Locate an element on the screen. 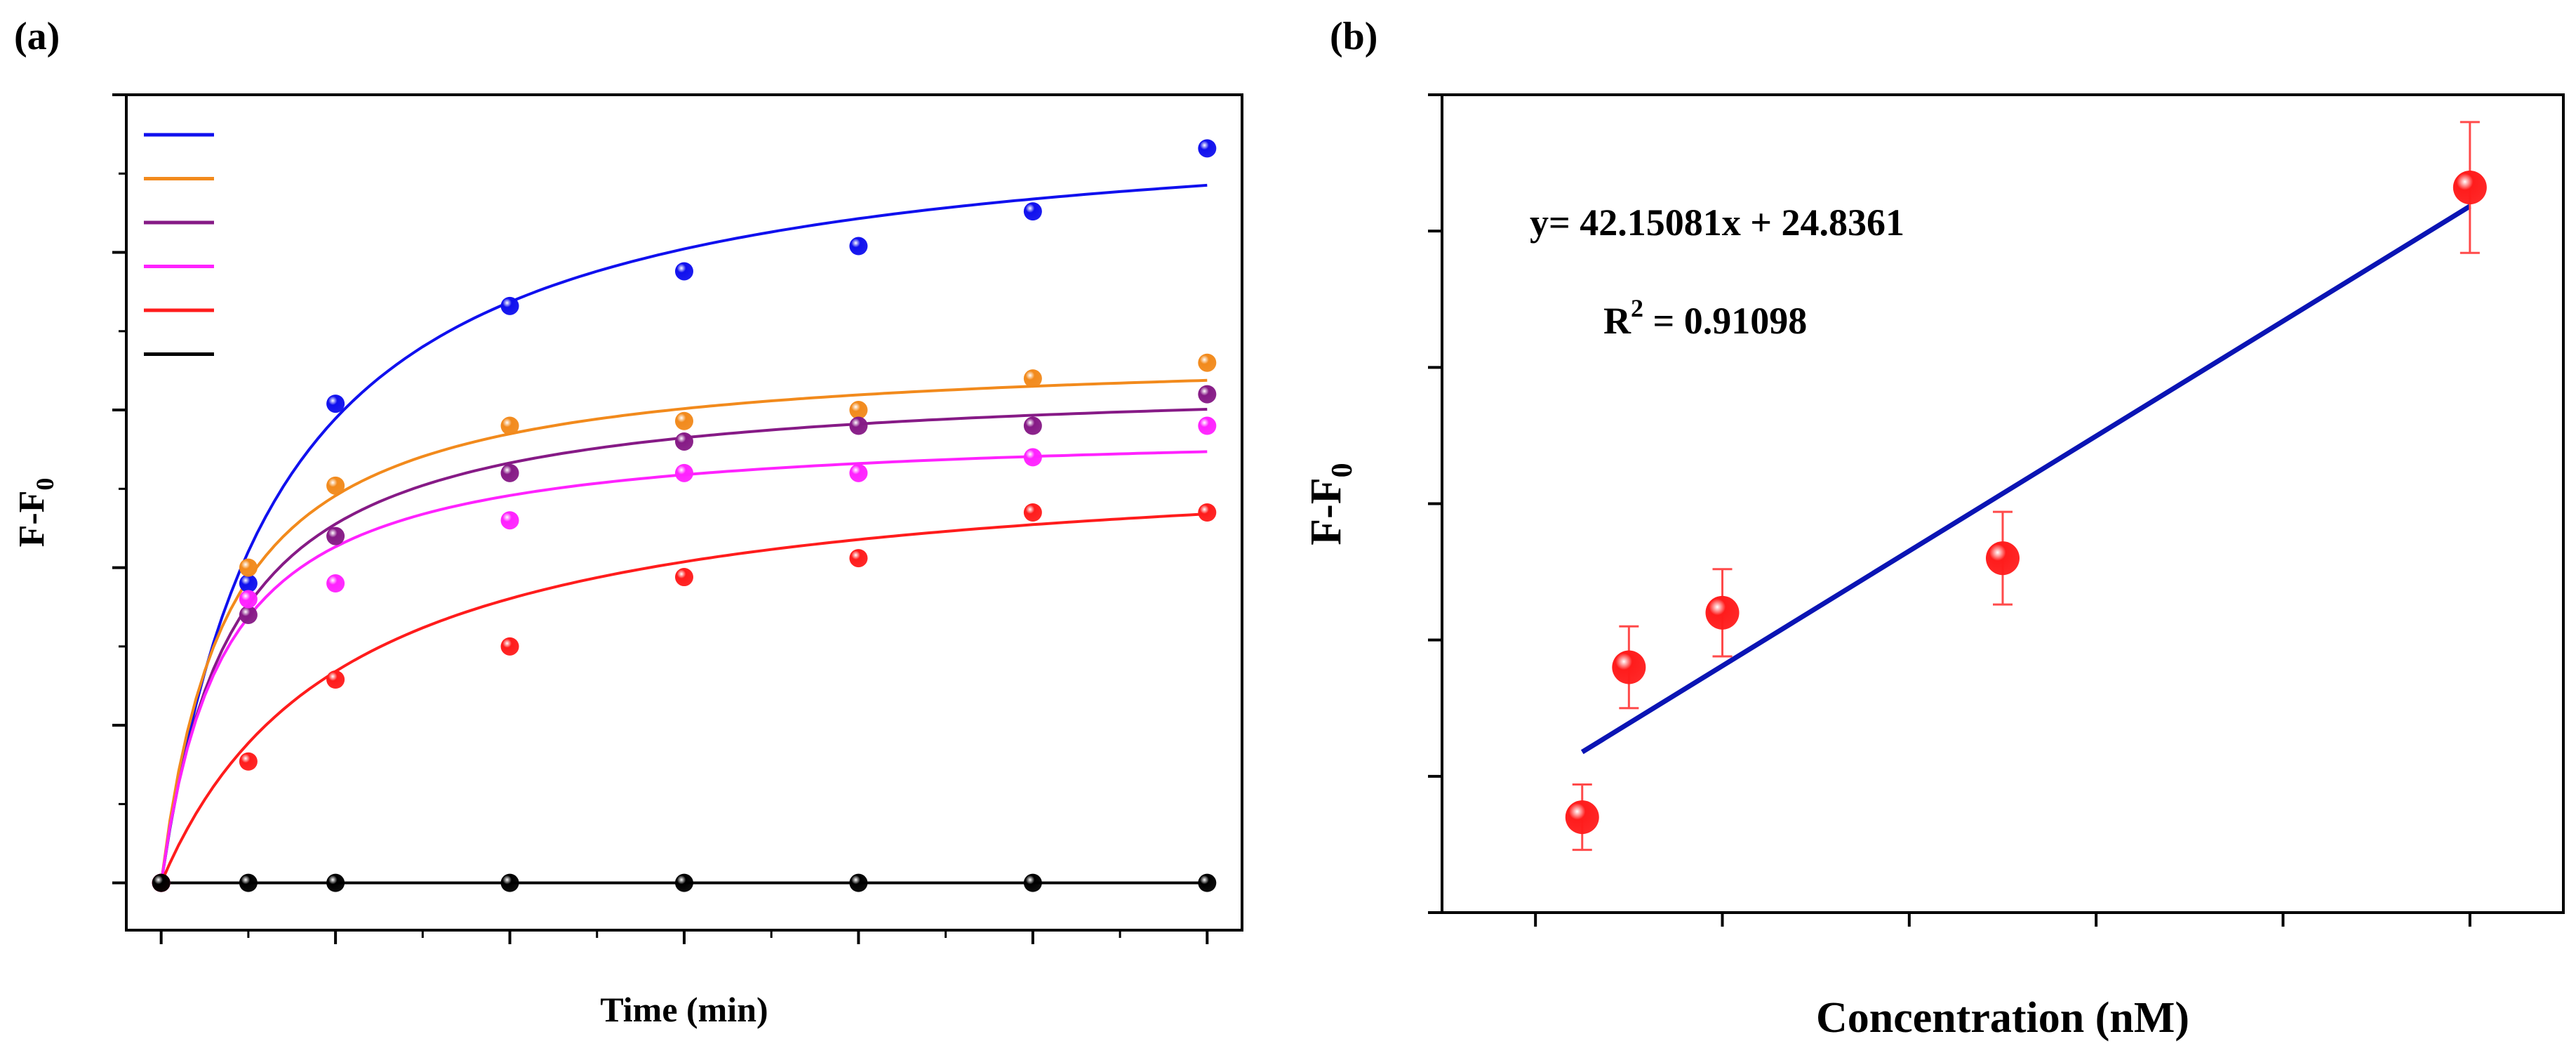  panel-a-y-label: F-F0 is located at coordinates (36, 513).